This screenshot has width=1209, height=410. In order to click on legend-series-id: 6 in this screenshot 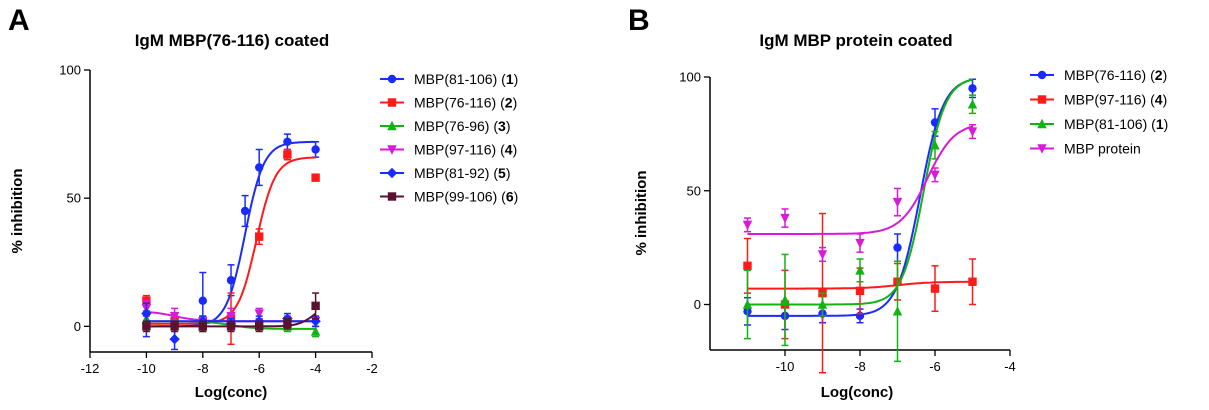, I will do `click(510, 197)`.